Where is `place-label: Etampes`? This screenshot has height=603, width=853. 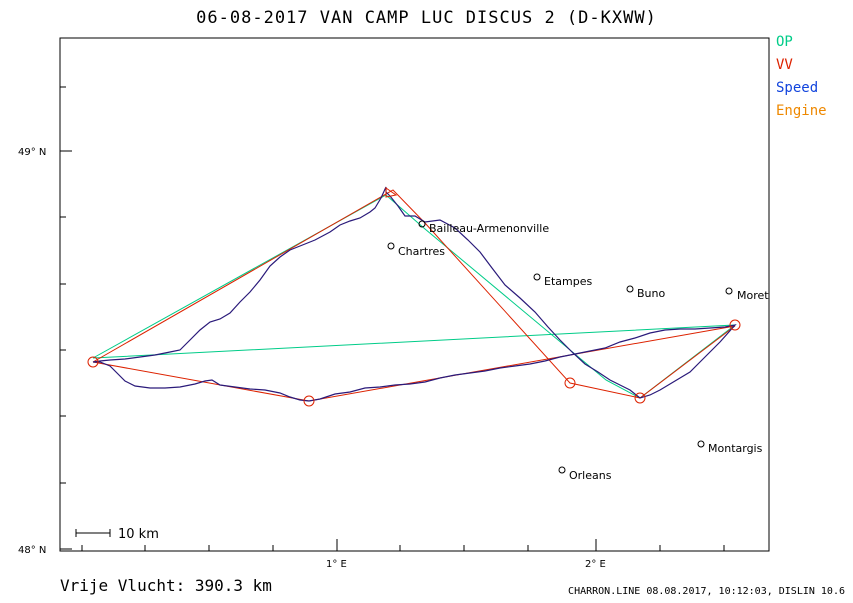 place-label: Etampes is located at coordinates (568, 281).